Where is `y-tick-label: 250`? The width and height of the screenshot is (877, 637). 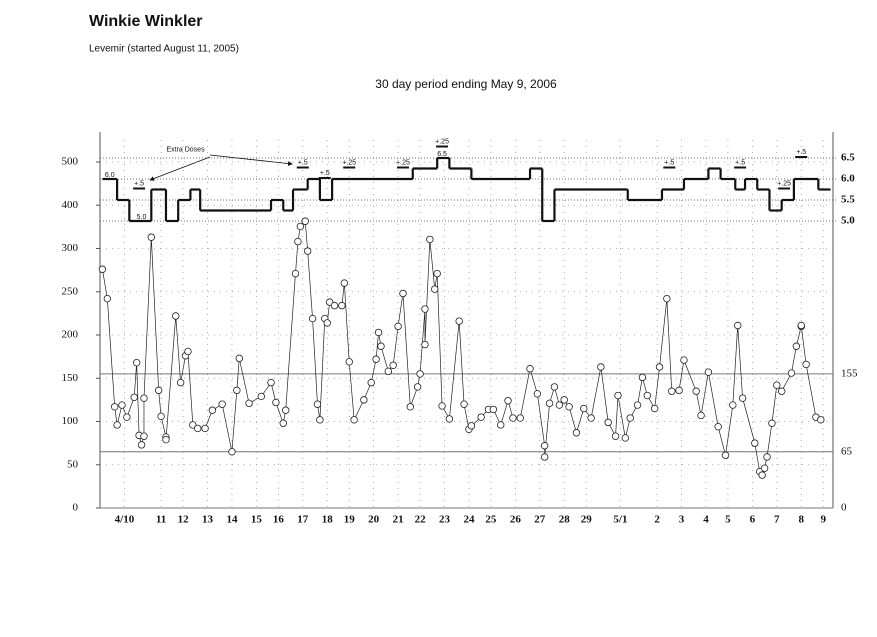
y-tick-label: 250 is located at coordinates (70, 291).